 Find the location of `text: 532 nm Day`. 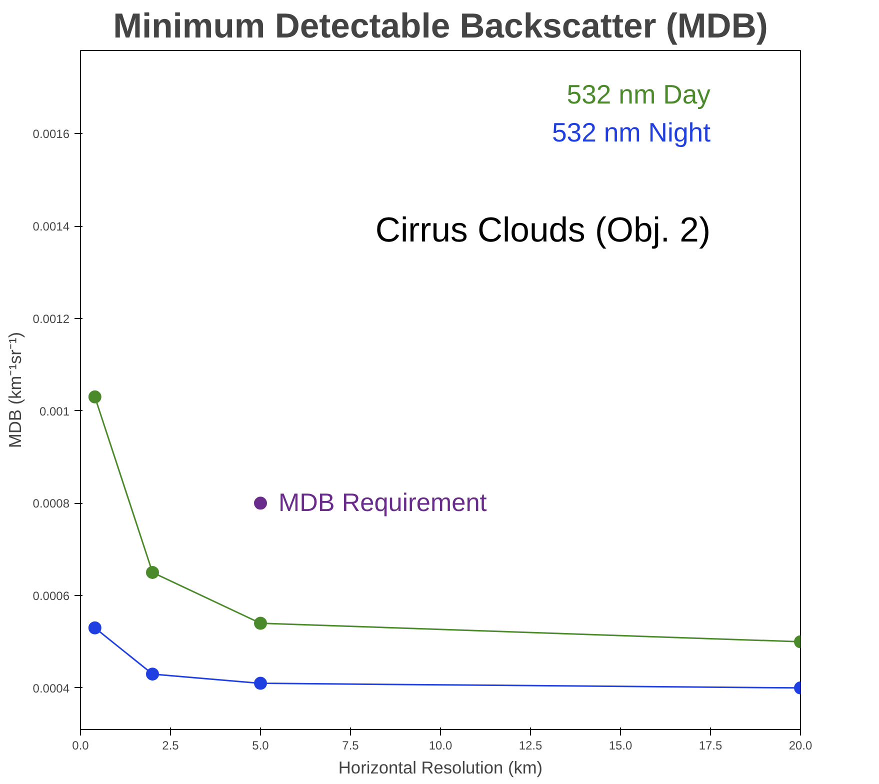

text: 532 nm Day is located at coordinates (639, 95).